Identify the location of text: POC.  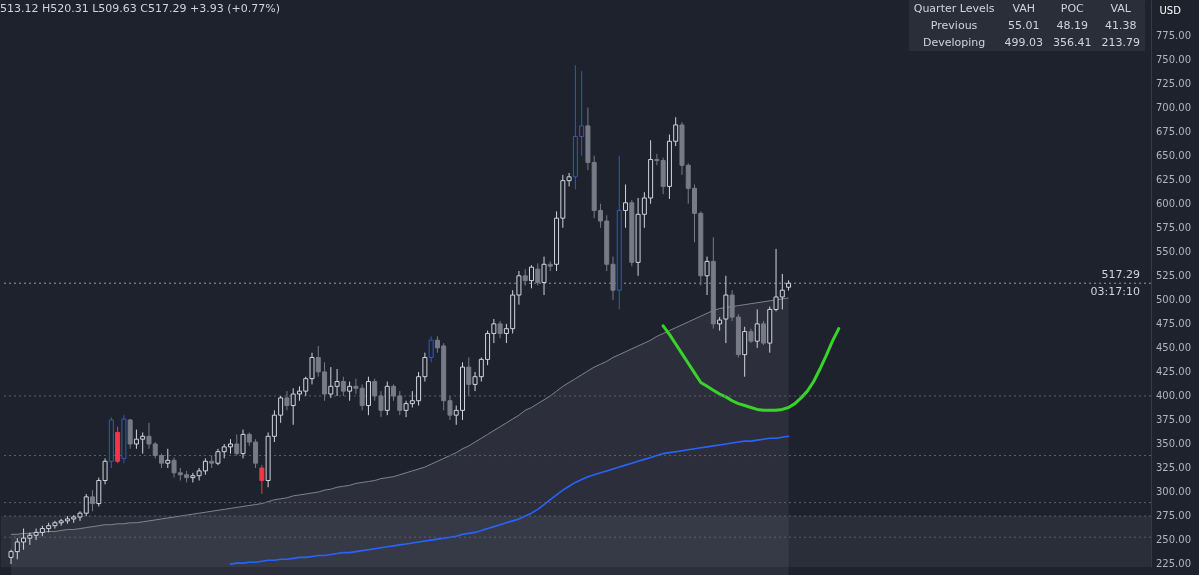
(1072, 9).